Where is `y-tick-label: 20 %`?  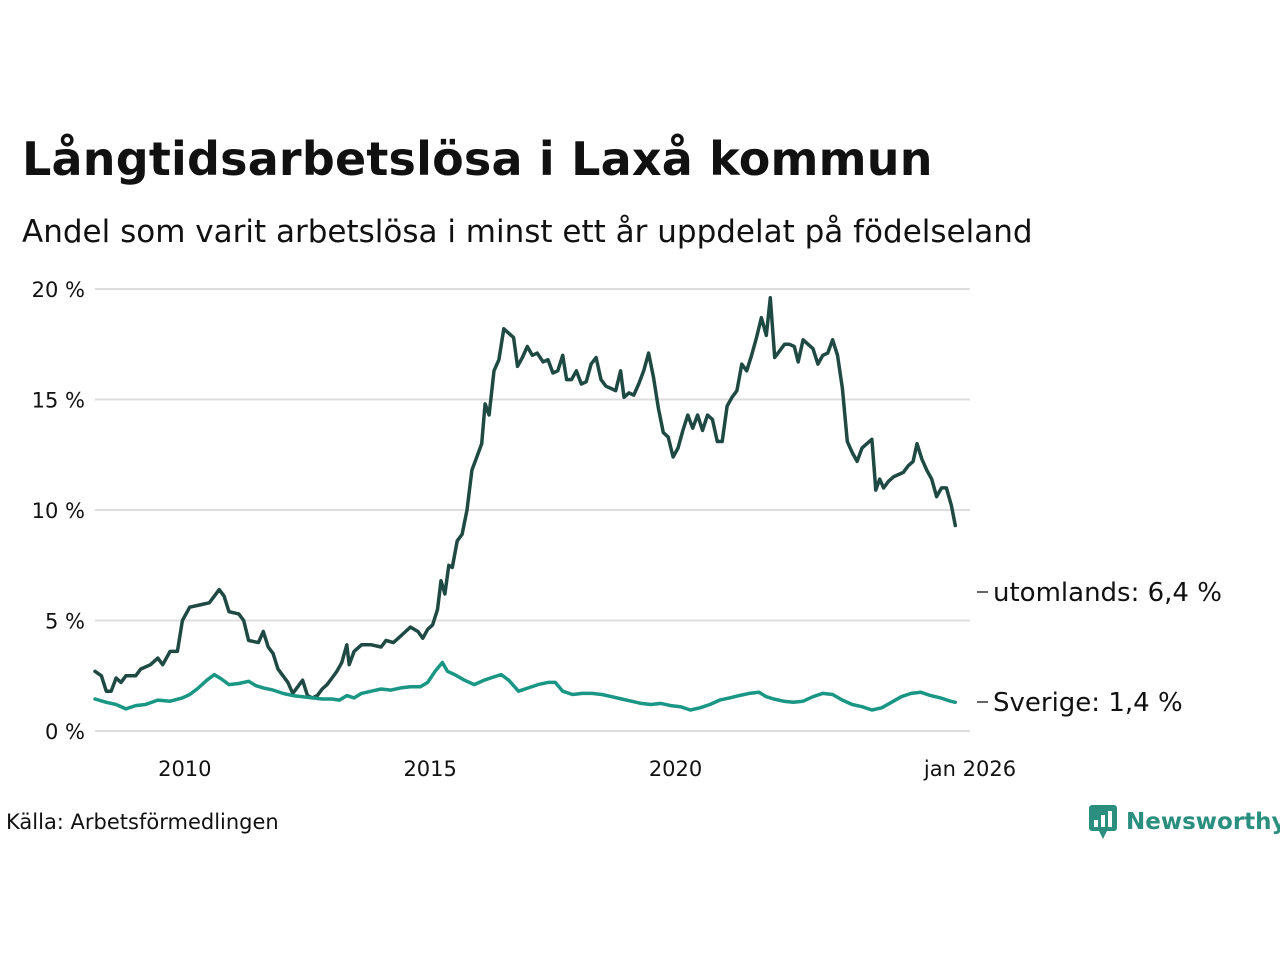
y-tick-label: 20 % is located at coordinates (58, 290).